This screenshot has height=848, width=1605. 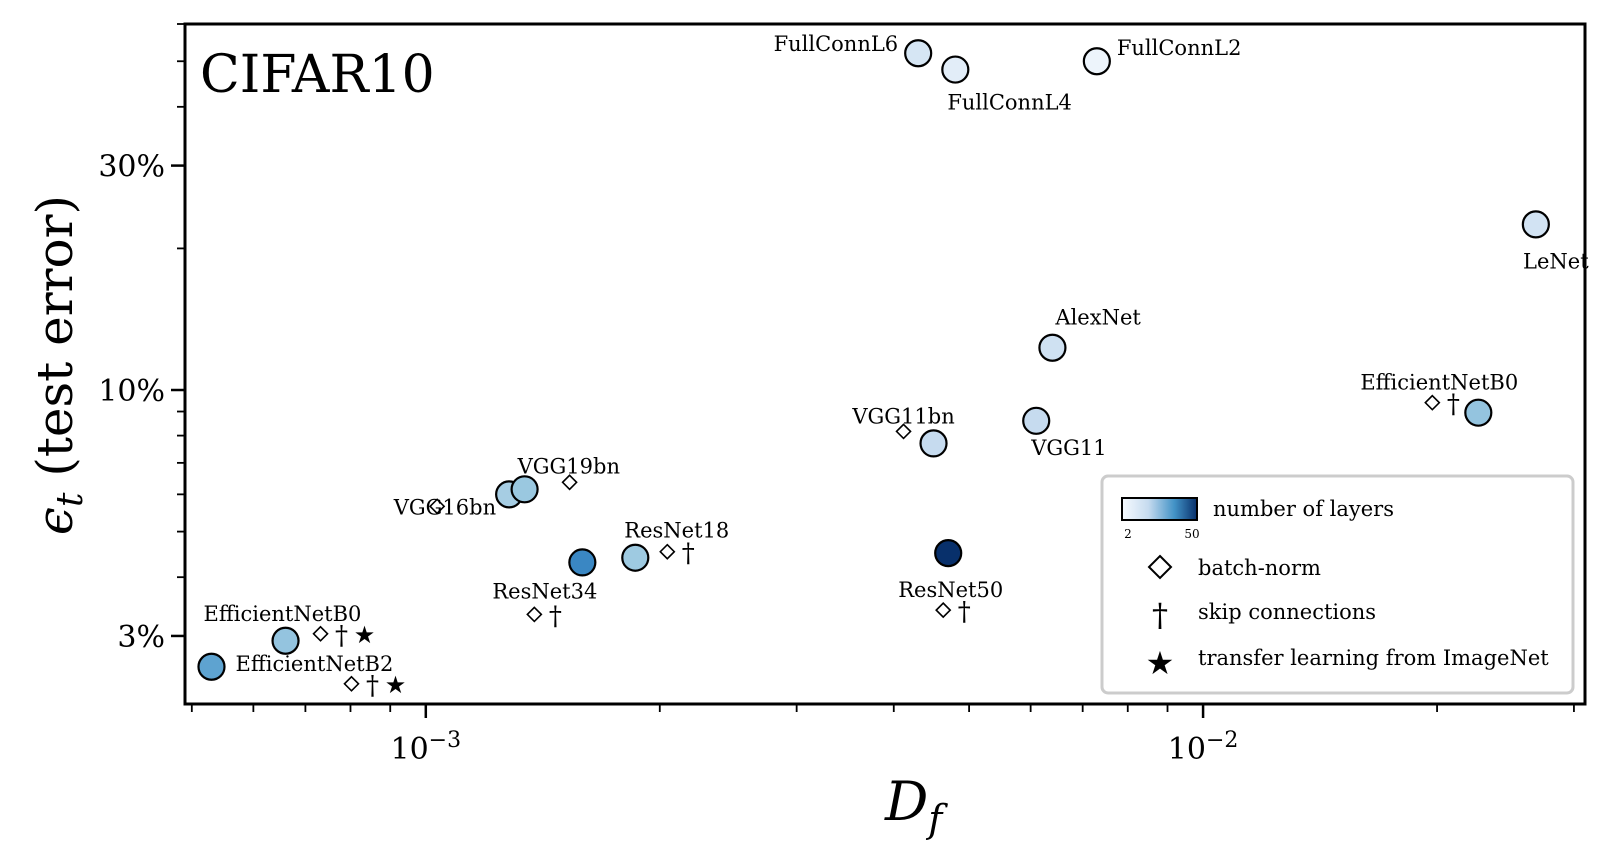 I want to click on point-label: VGG16bn, so click(x=444, y=507).